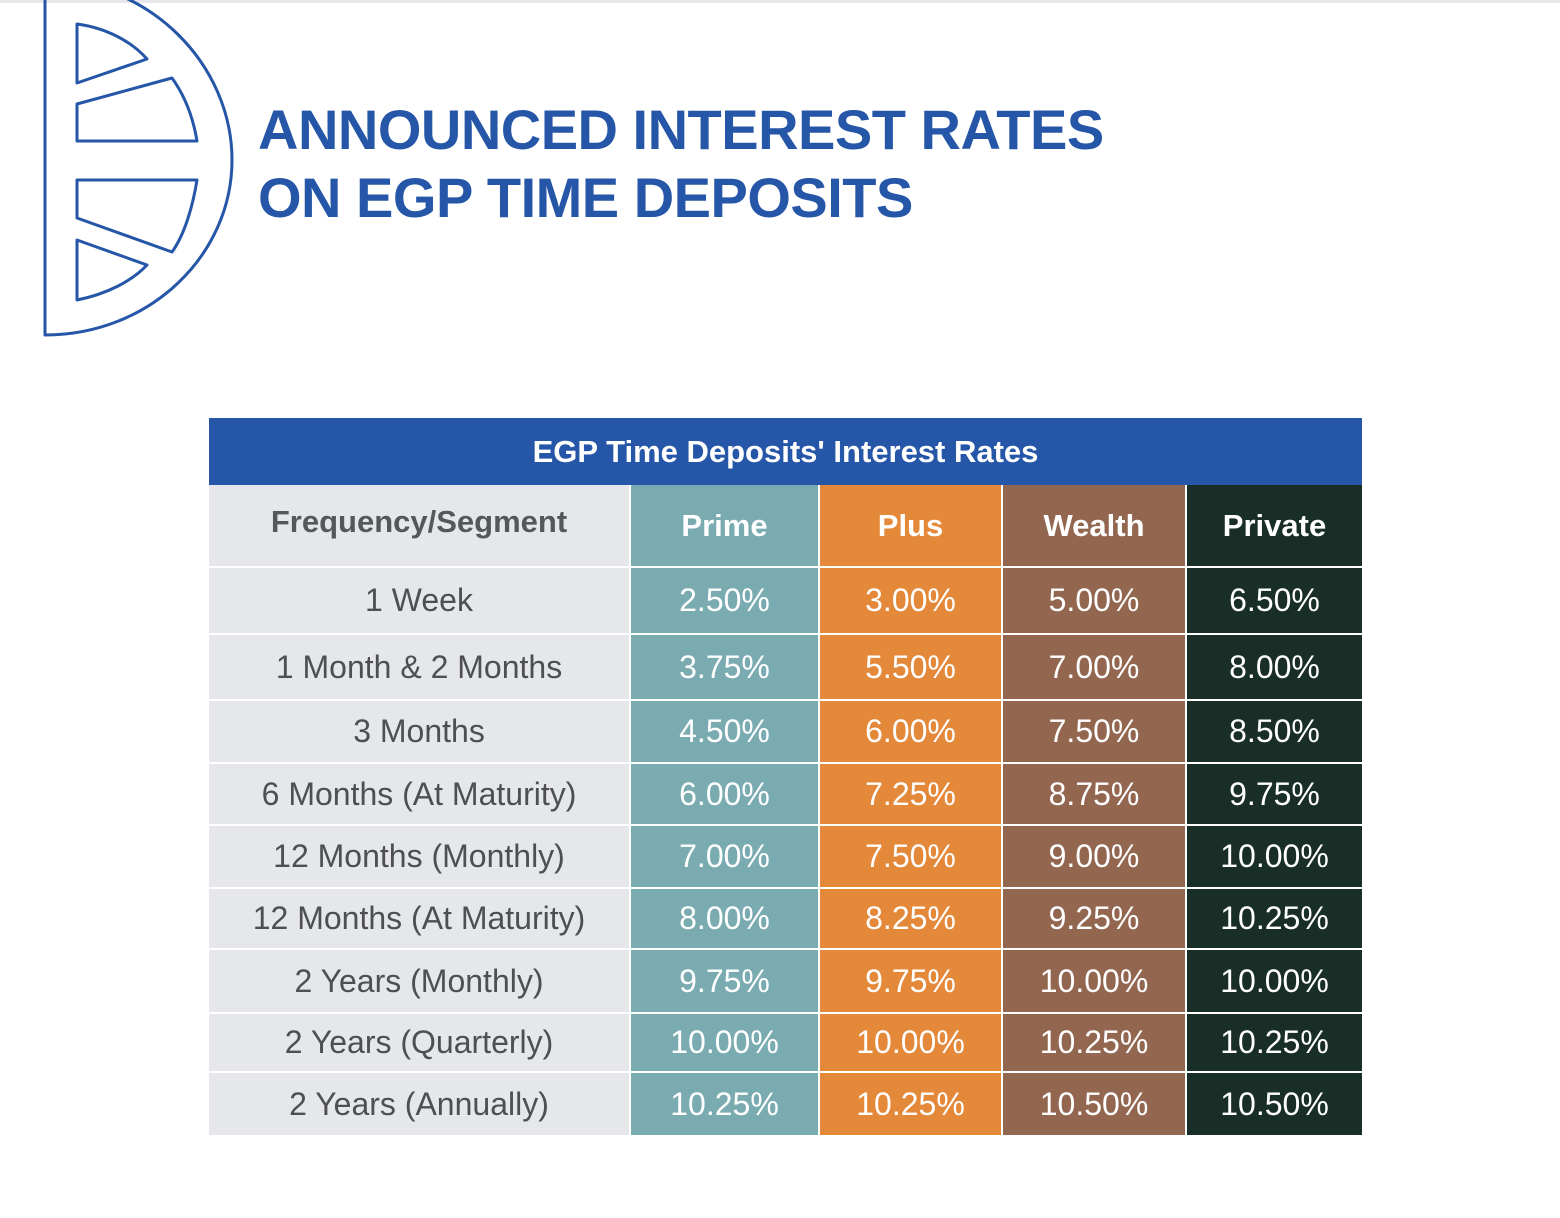  I want to click on wealth-rate-cell: 10.25%, so click(1093, 1043).